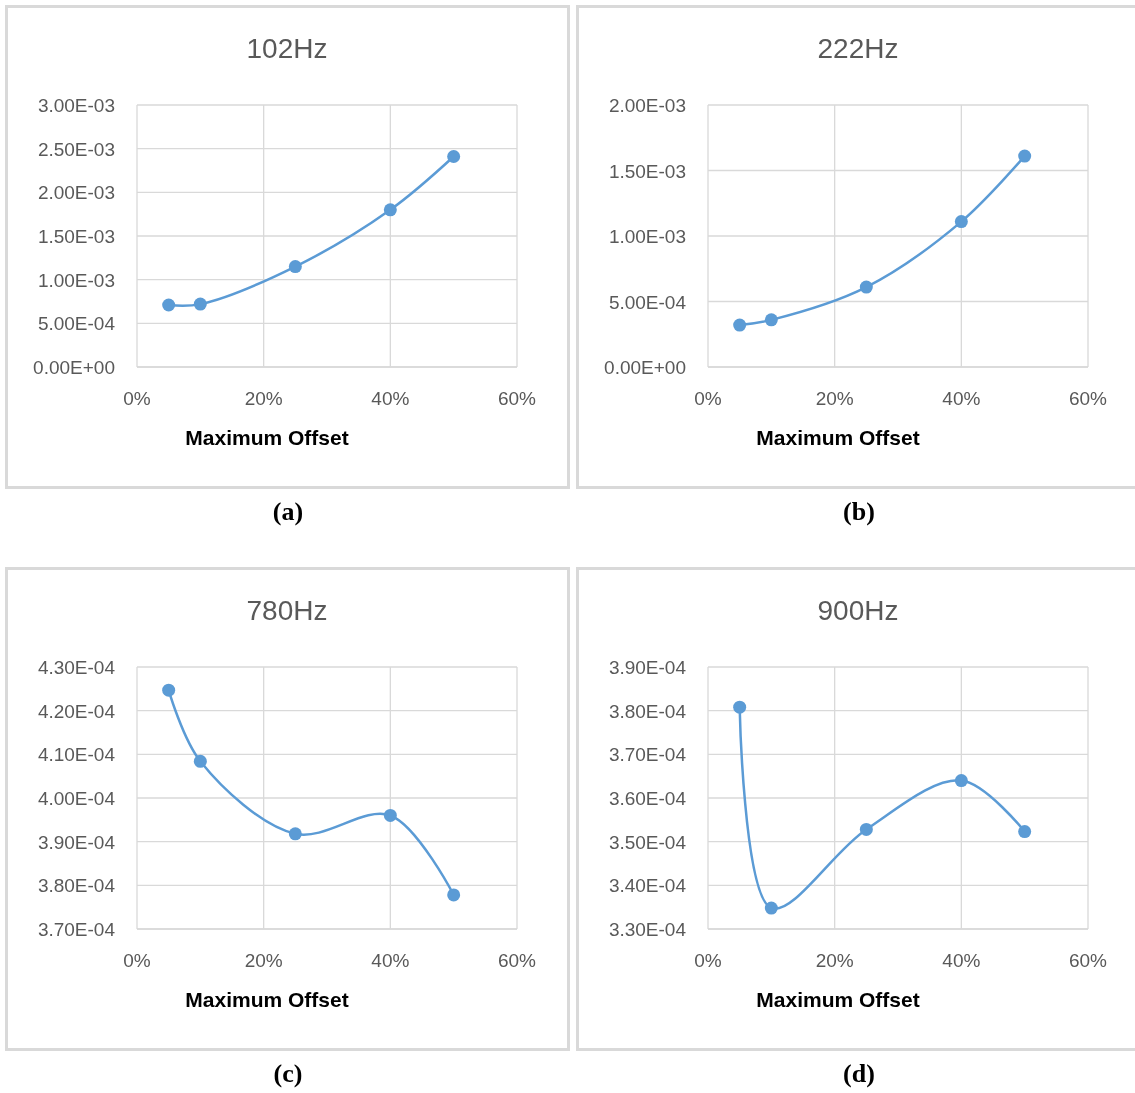 This screenshot has width=1135, height=1093. I want to click on text: (d), so click(859, 1073).